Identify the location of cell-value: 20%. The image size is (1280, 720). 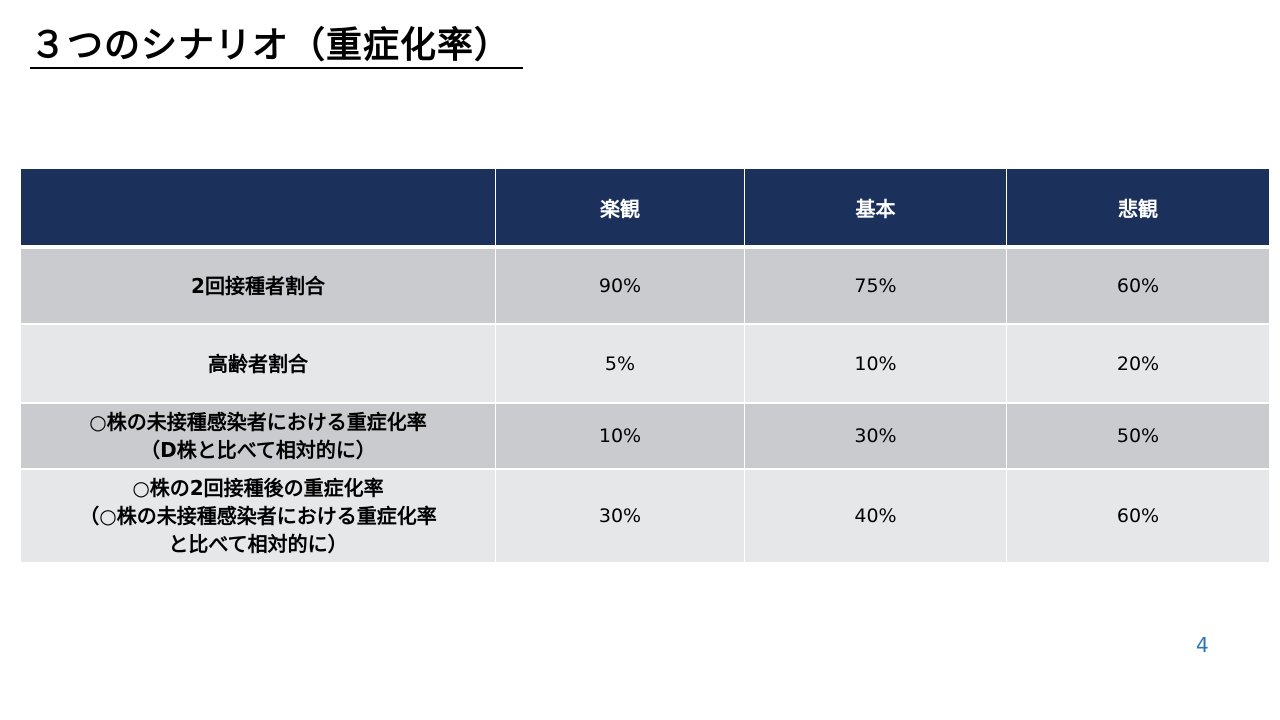
(1138, 364).